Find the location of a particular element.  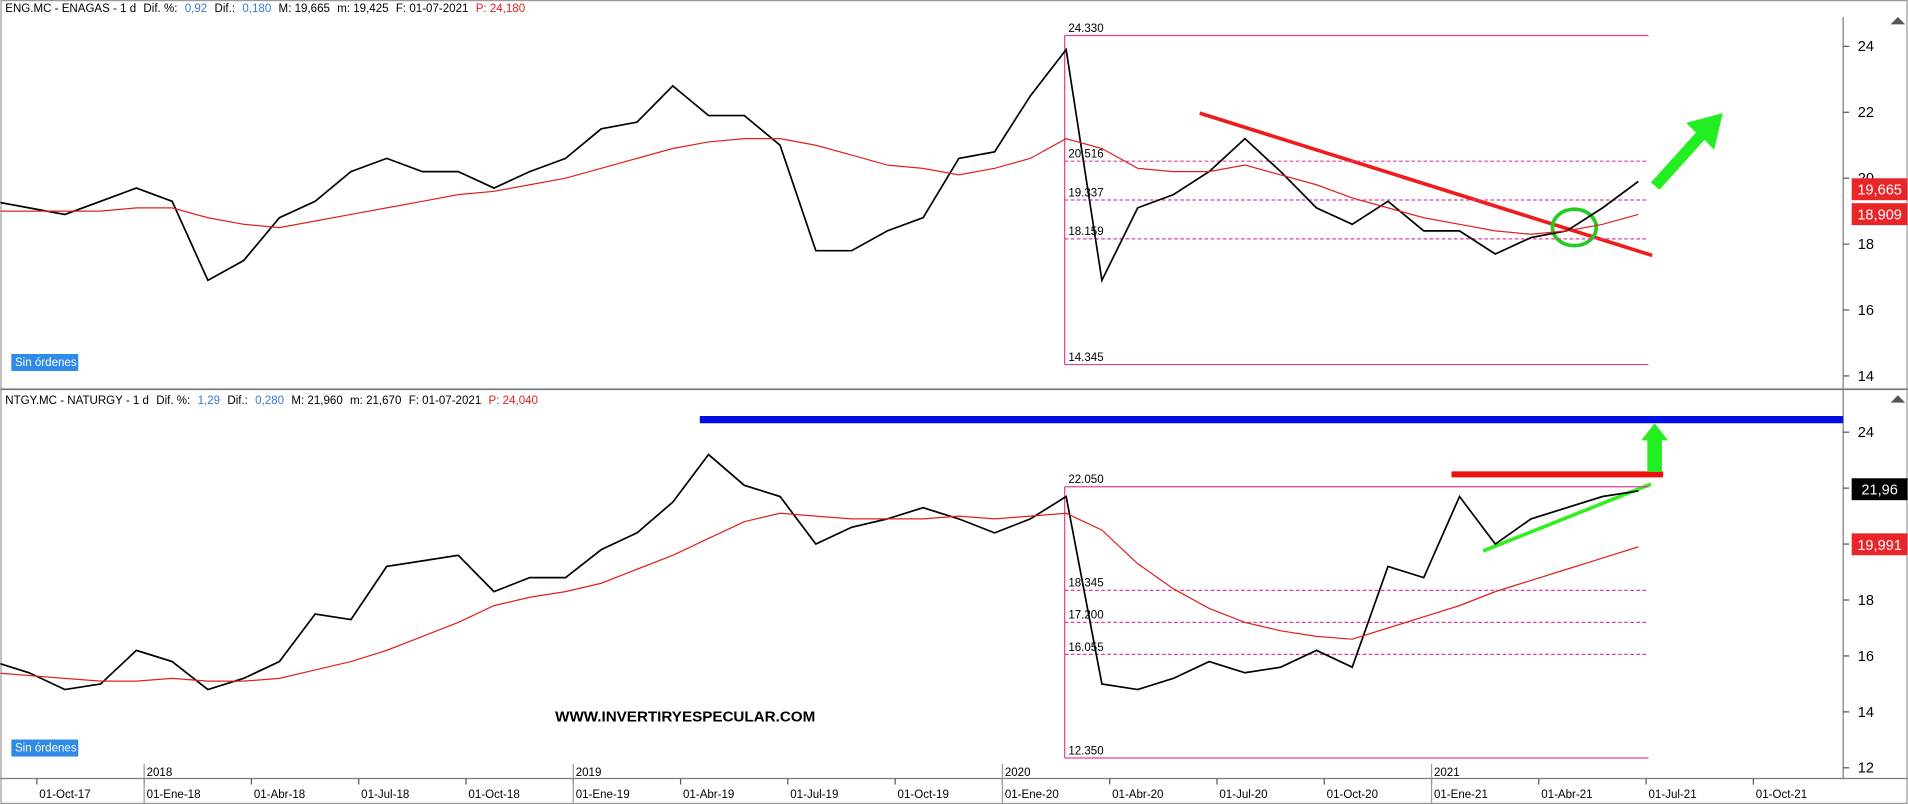

x-tick-label: 01-Abr-20 is located at coordinates (1137, 795).